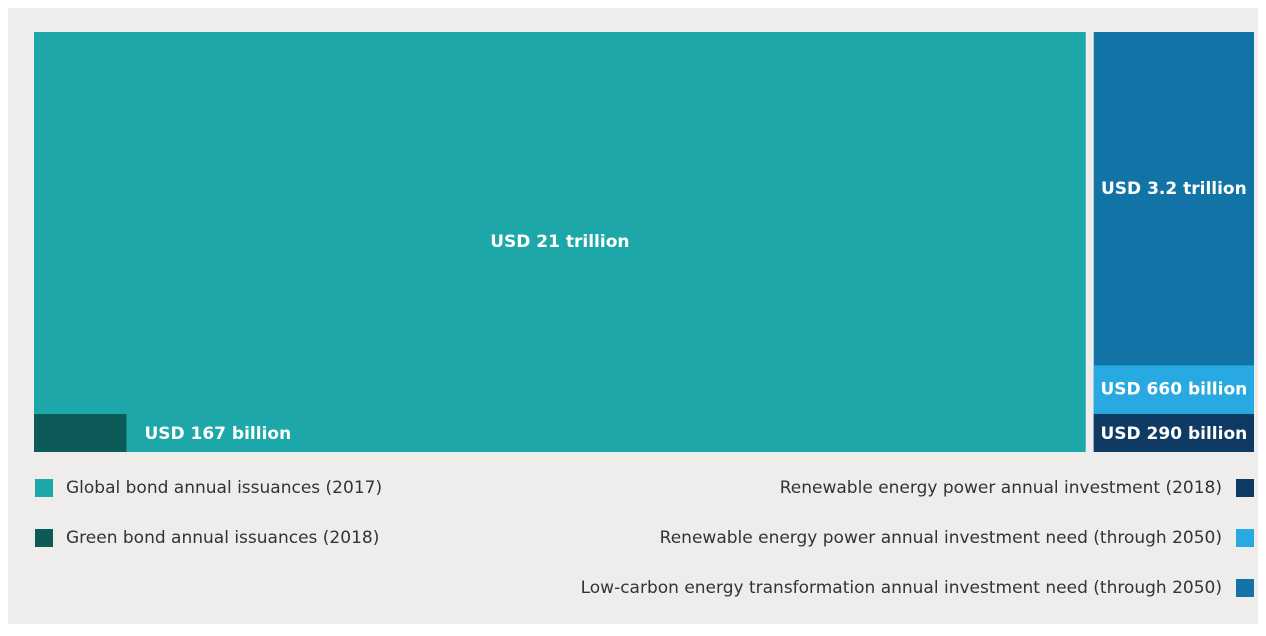  I want to click on value-label: USD 290 billion, so click(1173, 434).